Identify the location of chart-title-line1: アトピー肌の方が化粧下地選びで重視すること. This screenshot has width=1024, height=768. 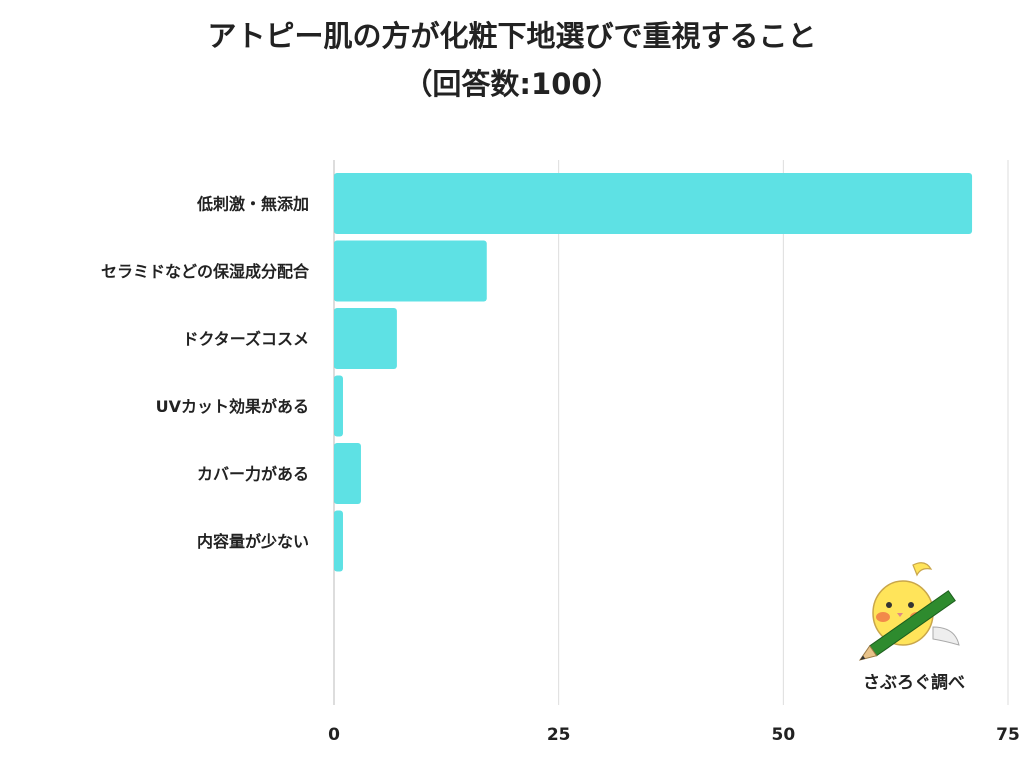
(512, 36).